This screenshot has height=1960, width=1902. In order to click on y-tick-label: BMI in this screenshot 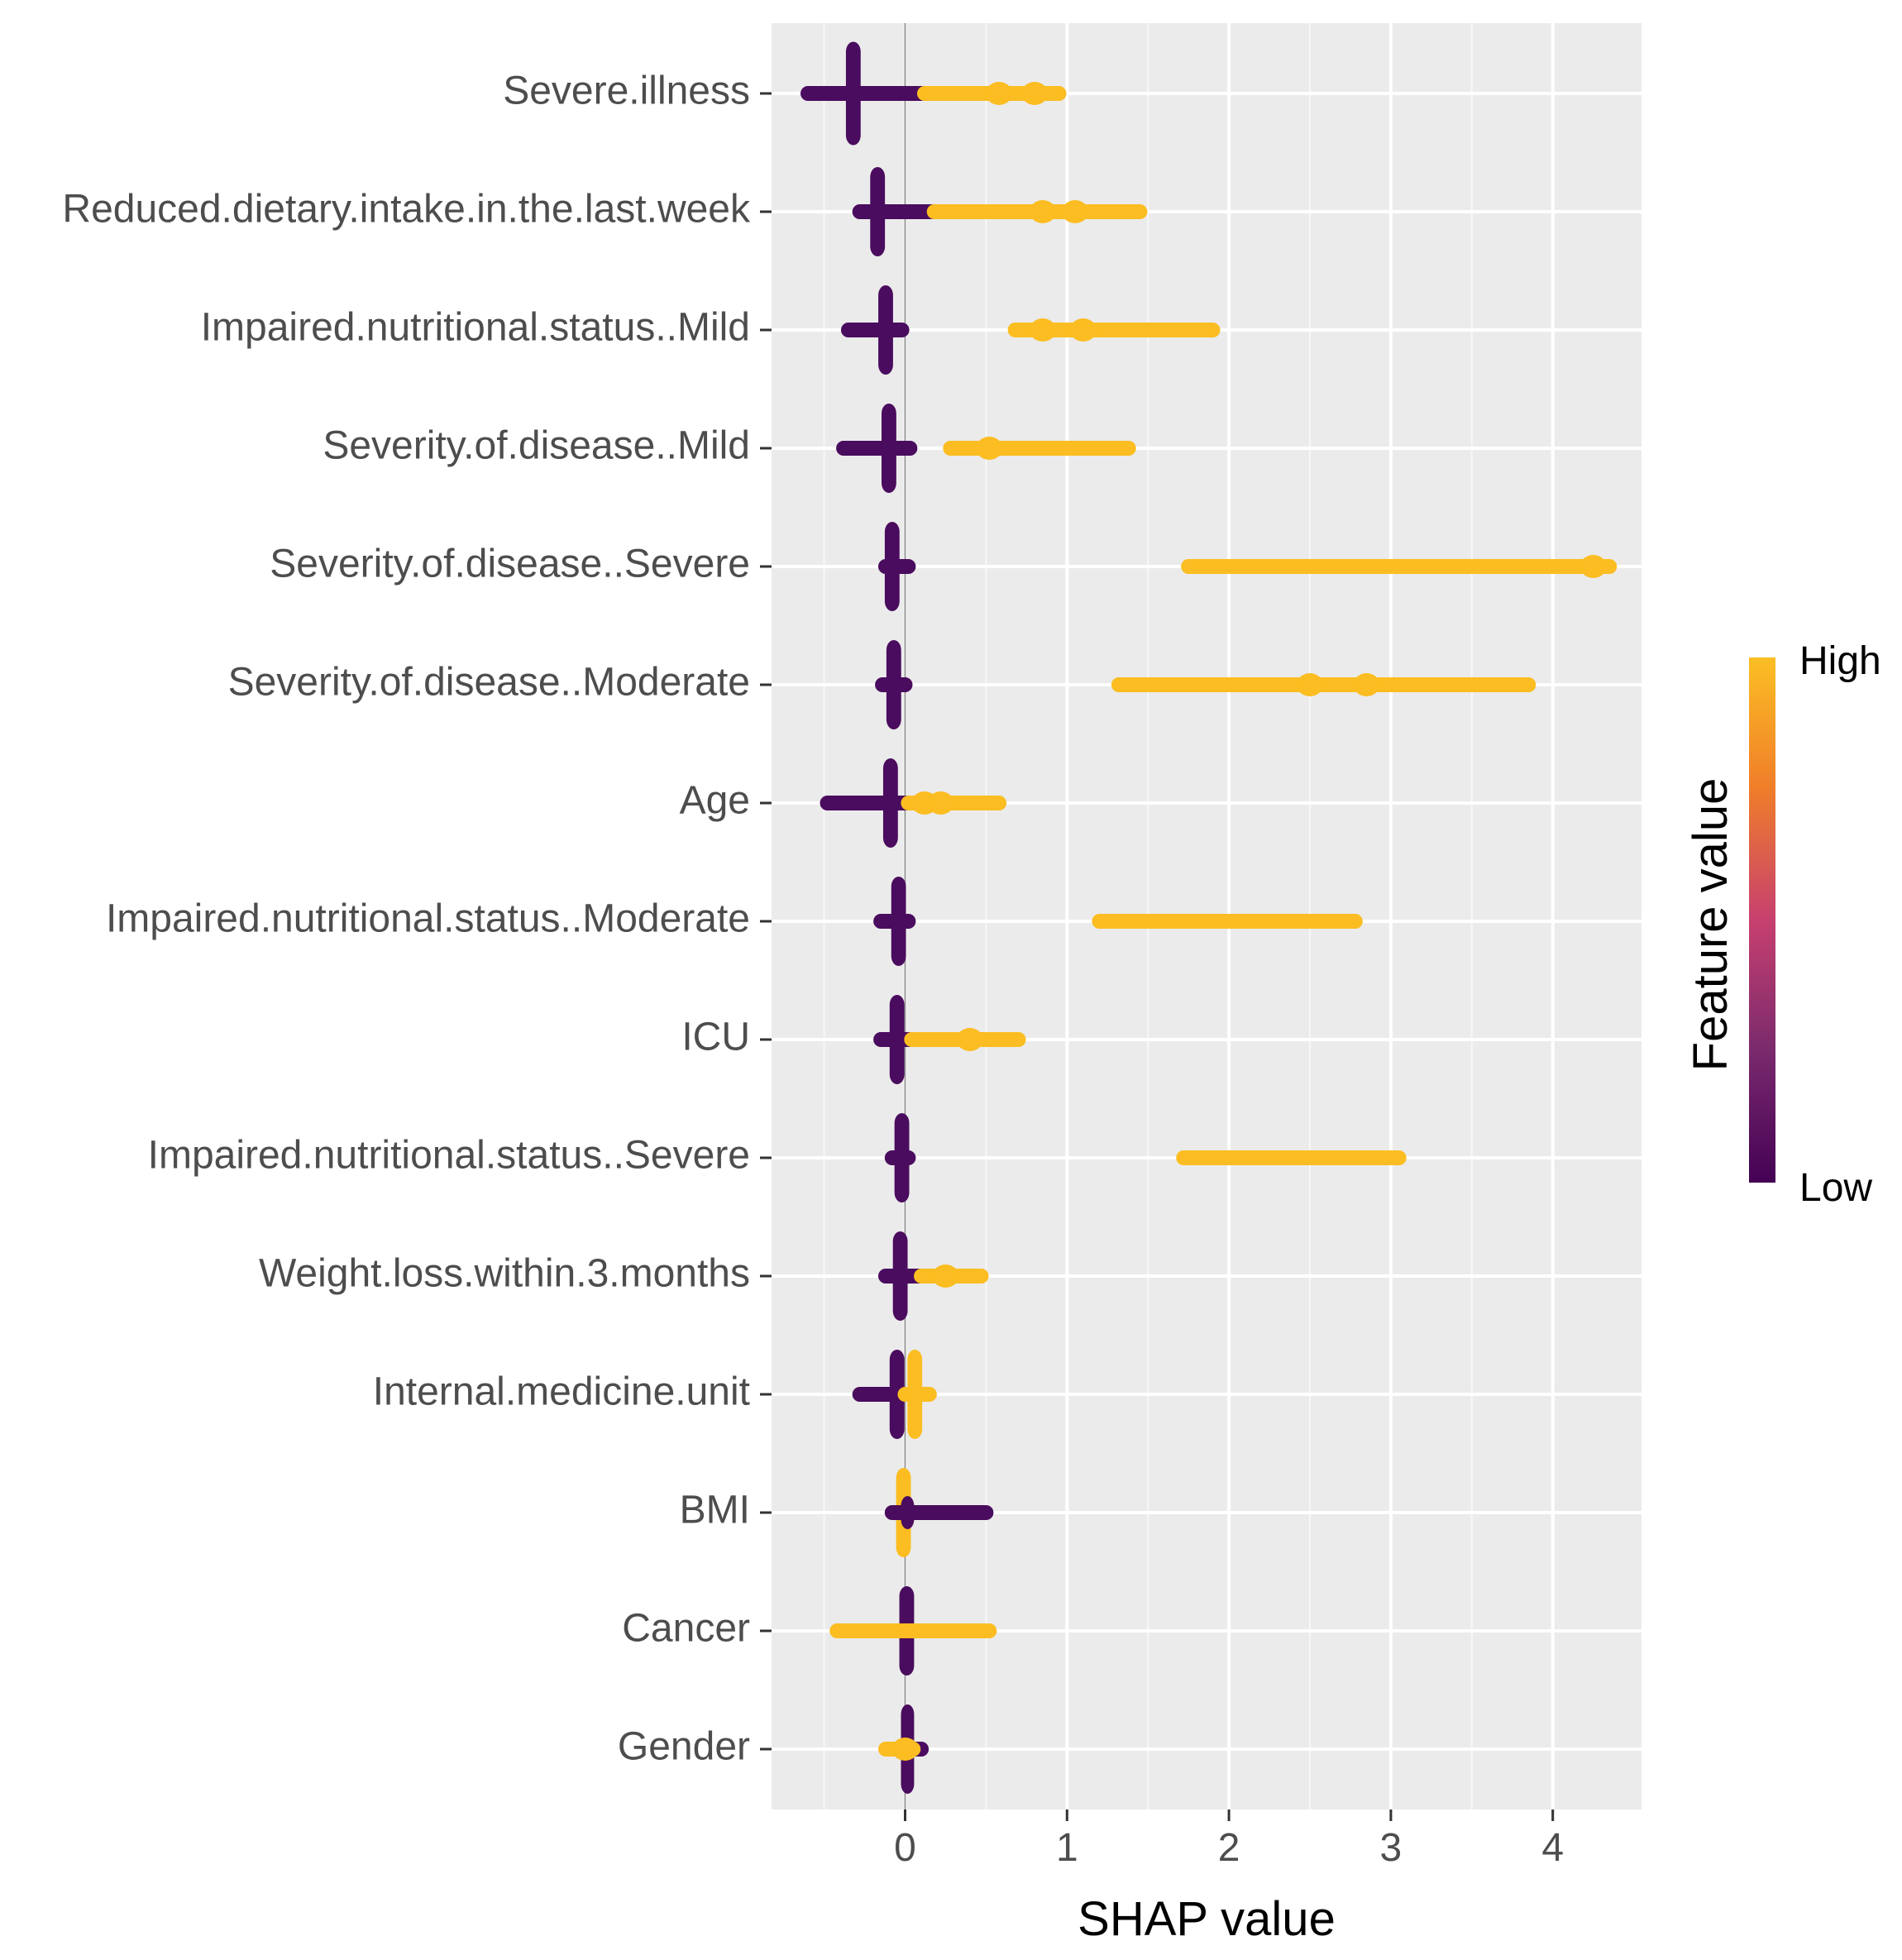, I will do `click(715, 1510)`.